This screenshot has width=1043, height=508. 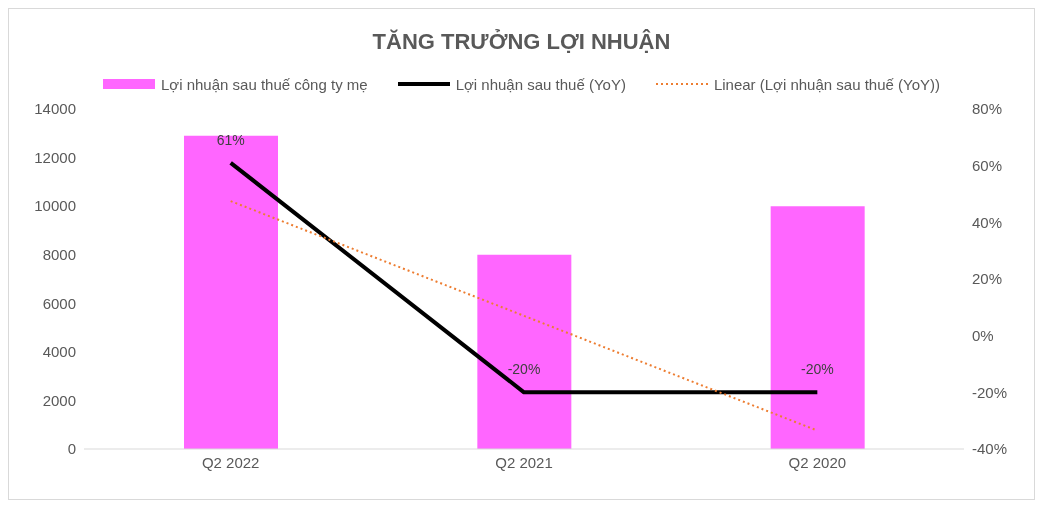 I want to click on y2-tick-label: 20%, so click(x=987, y=279).